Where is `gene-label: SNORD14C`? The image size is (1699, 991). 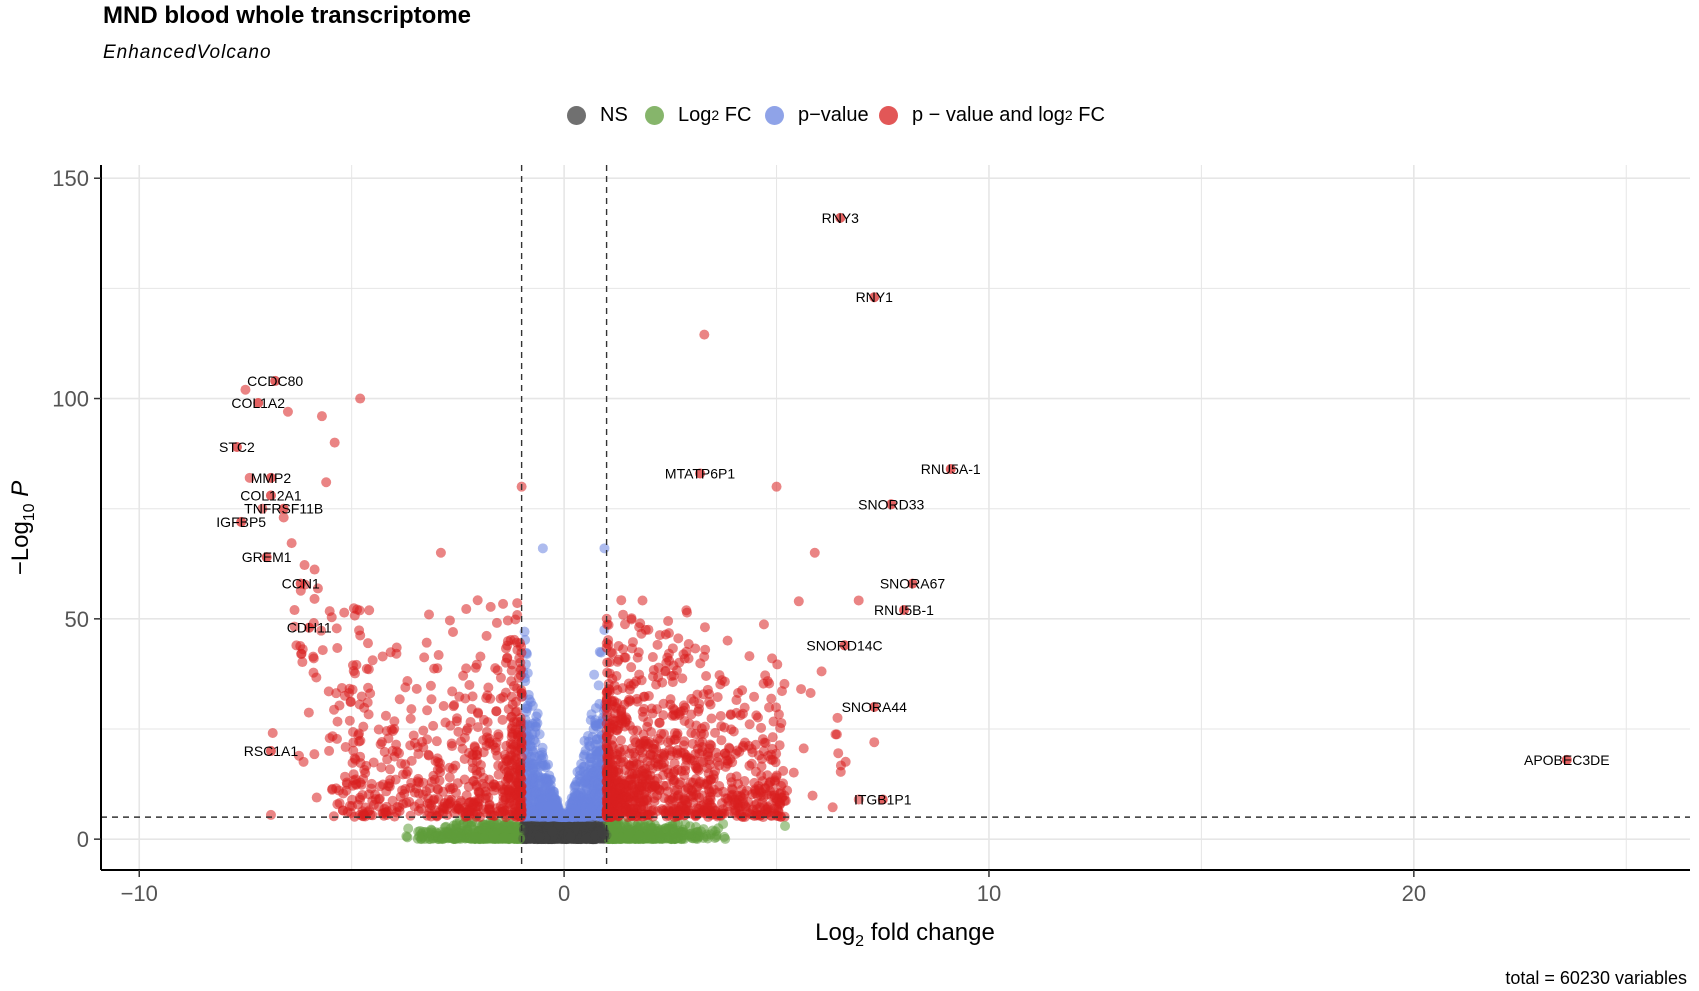 gene-label: SNORD14C is located at coordinates (844, 645).